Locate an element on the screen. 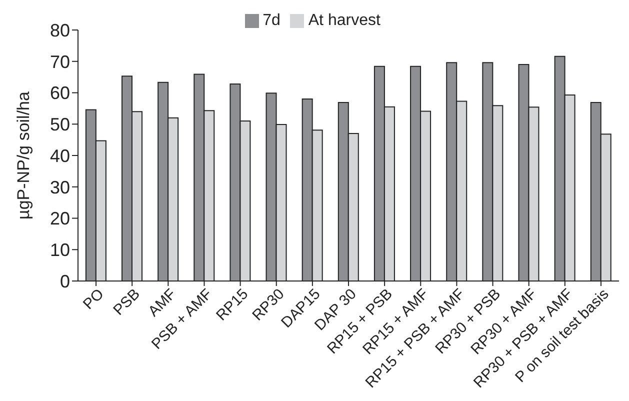  y-tick-label: 30 is located at coordinates (60, 187).